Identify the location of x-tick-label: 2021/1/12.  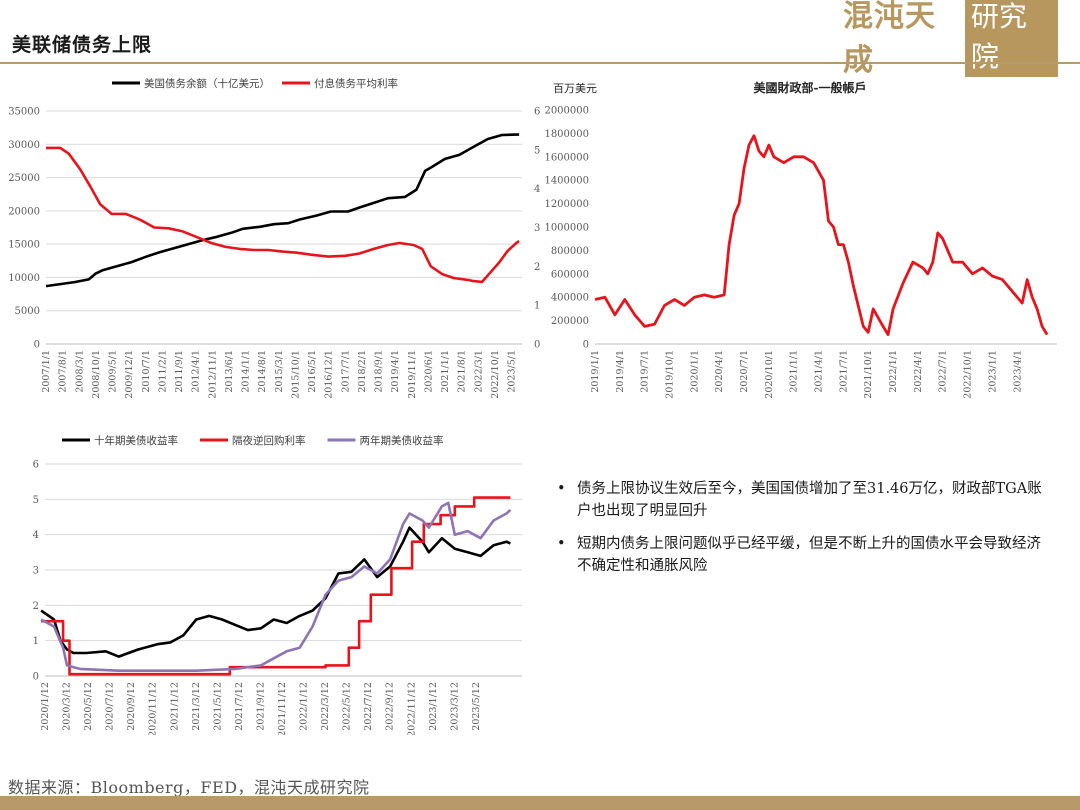
(174, 706).